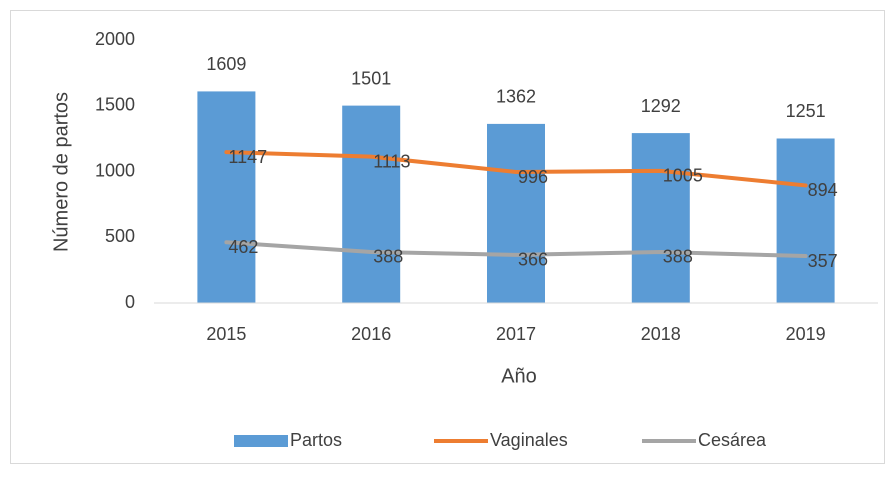 Image resolution: width=895 pixels, height=479 pixels. What do you see at coordinates (316, 440) in the screenshot?
I see `legend-label: Partos` at bounding box center [316, 440].